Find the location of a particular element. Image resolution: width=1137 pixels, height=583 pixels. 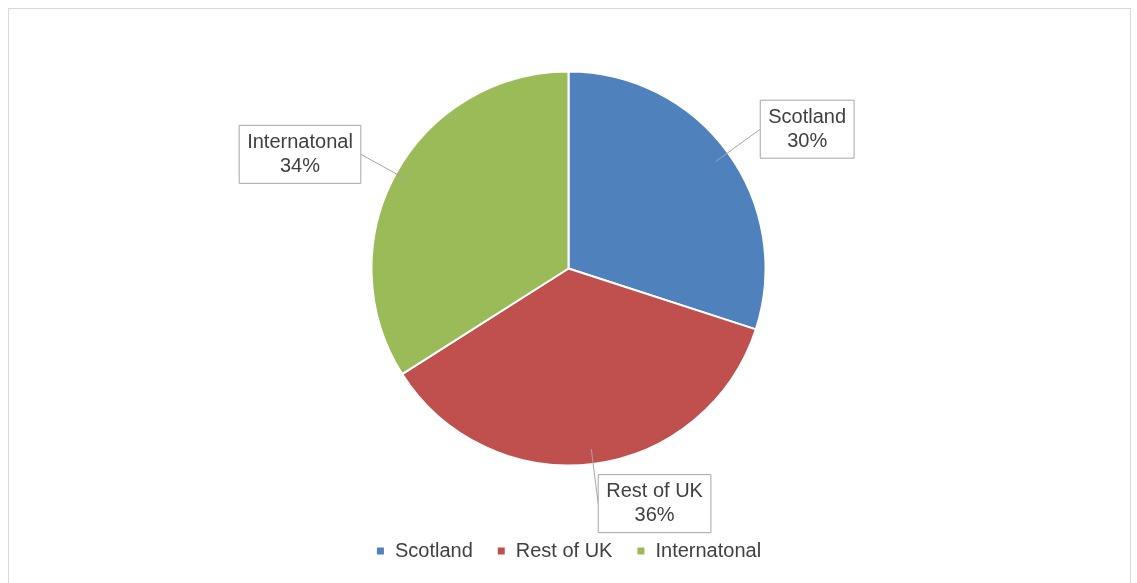

legend-label: Scotland is located at coordinates (433, 549).